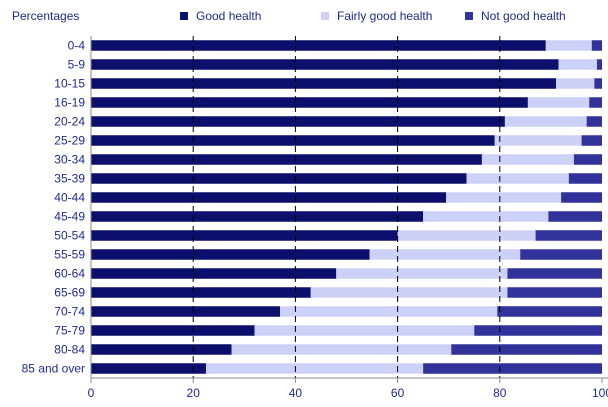 The width and height of the screenshot is (608, 407). I want to click on y-tick-label-16: 80-84, so click(69, 350).